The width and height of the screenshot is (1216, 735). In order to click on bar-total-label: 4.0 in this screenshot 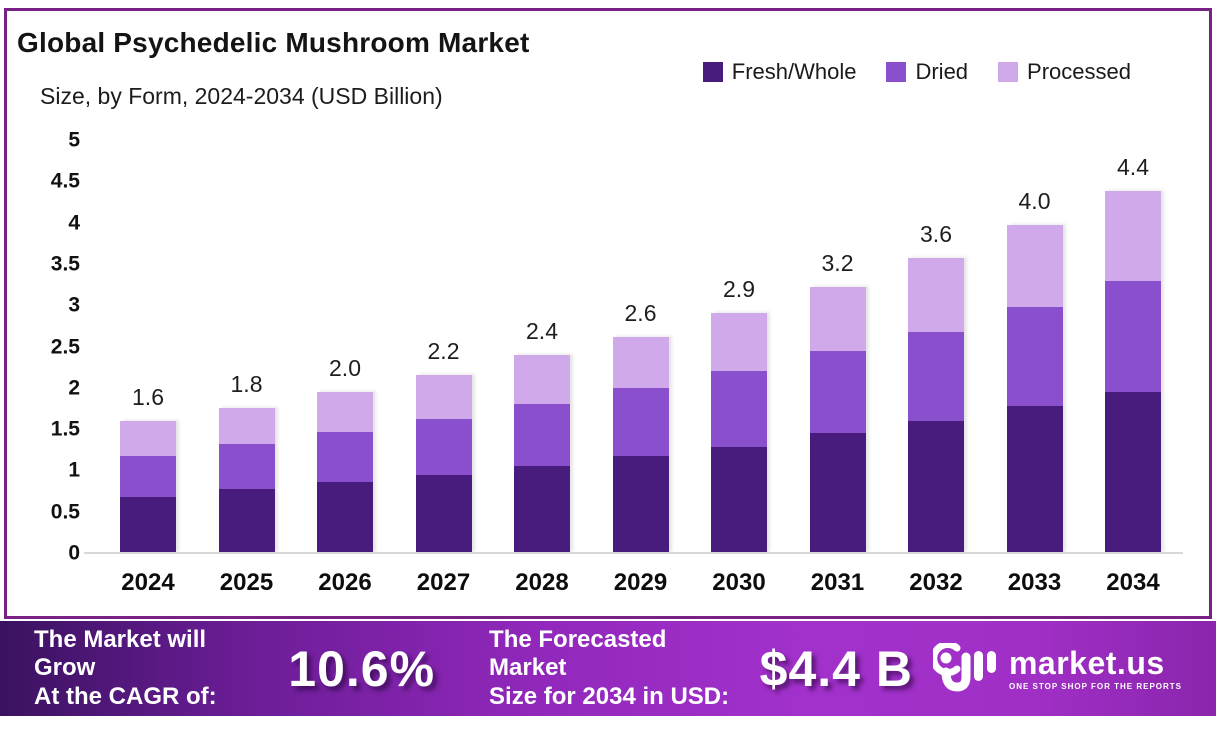, I will do `click(1034, 201)`.